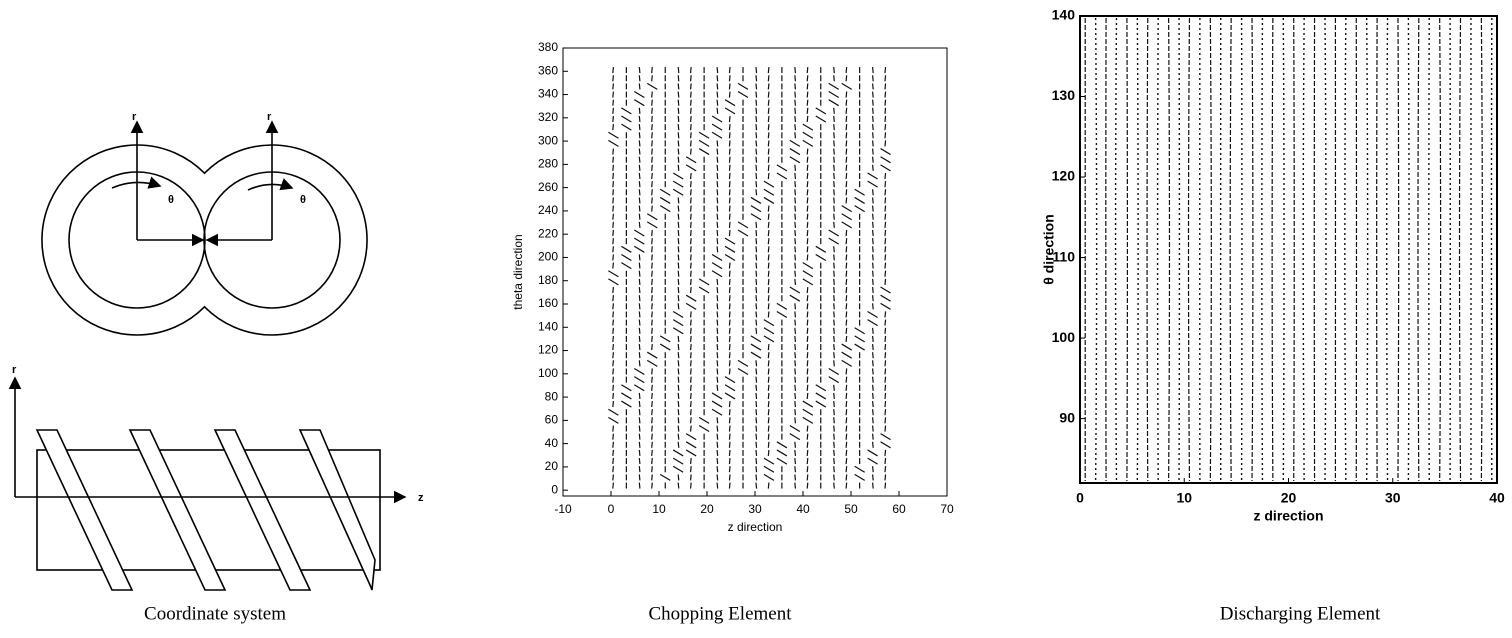 This screenshot has width=1512, height=638. What do you see at coordinates (548, 373) in the screenshot?
I see `y-tick-label: 100` at bounding box center [548, 373].